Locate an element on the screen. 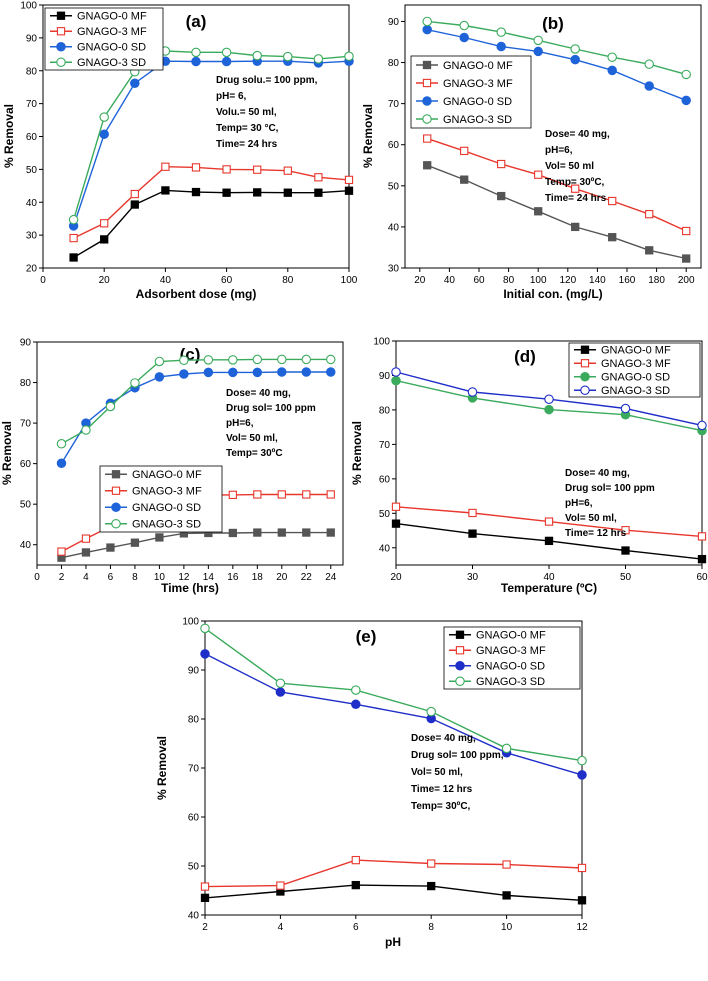 The width and height of the screenshot is (708, 981). panel-a-legend: GNAGO-0 MF GNAGO-3 MF GNAGO-0 SD GNAGO-3 SD is located at coordinates (104, 39).